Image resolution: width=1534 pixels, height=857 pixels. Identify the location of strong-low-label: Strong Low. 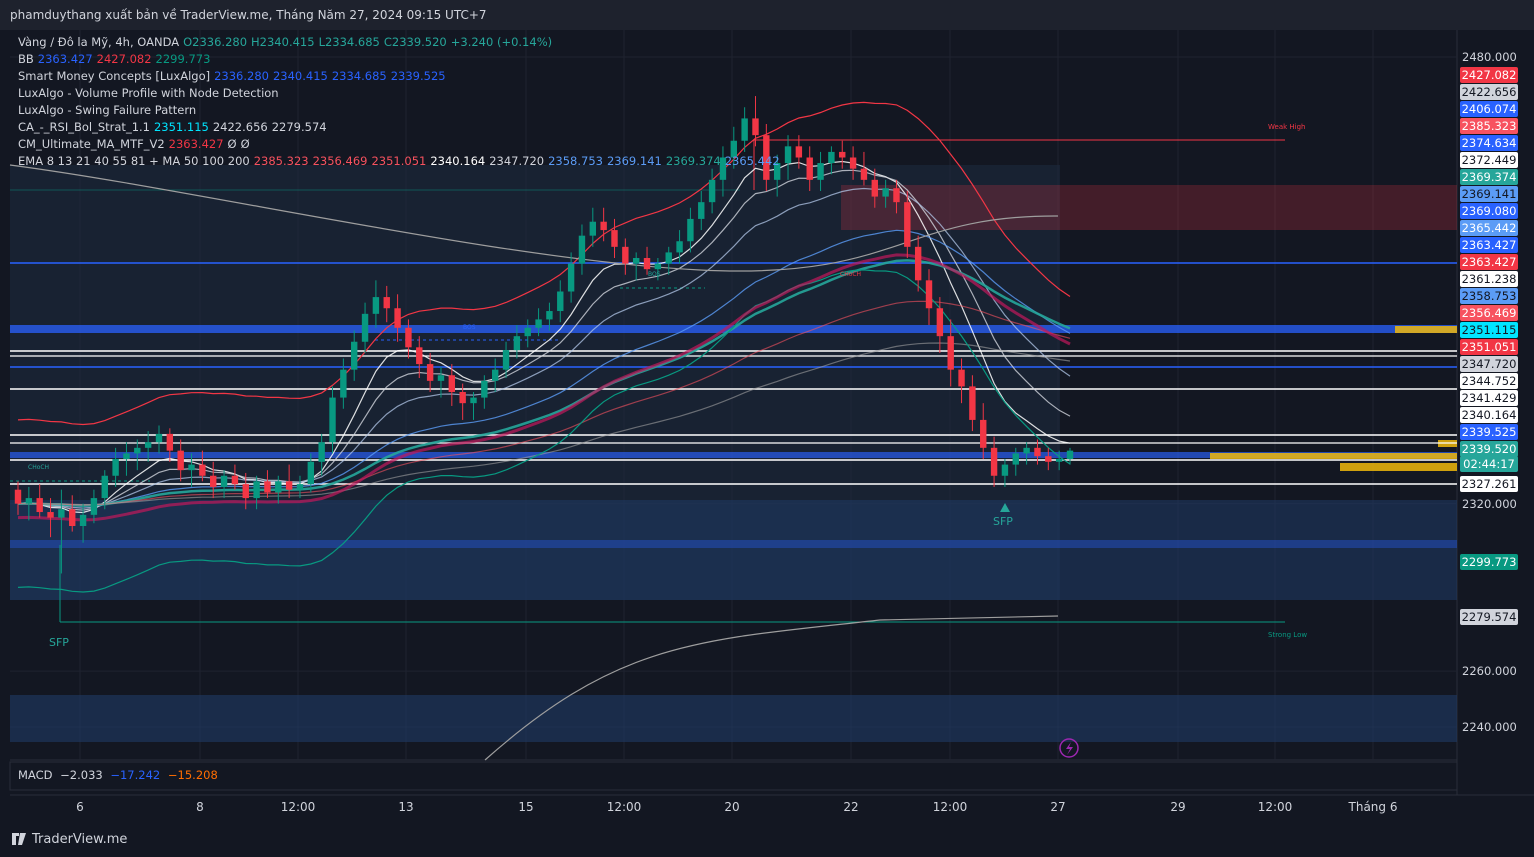
(1288, 635).